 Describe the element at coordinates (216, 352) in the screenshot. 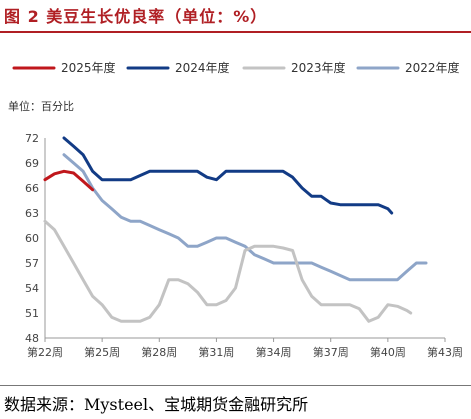

I see `x-tick-label: 第31周` at that location.